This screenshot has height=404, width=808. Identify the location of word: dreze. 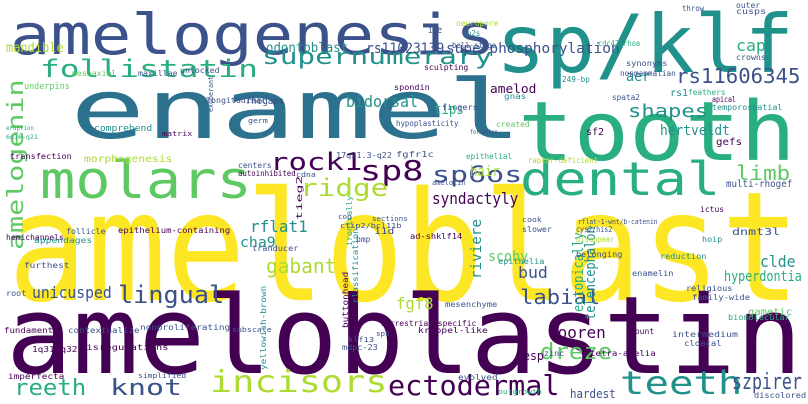
(576, 352).